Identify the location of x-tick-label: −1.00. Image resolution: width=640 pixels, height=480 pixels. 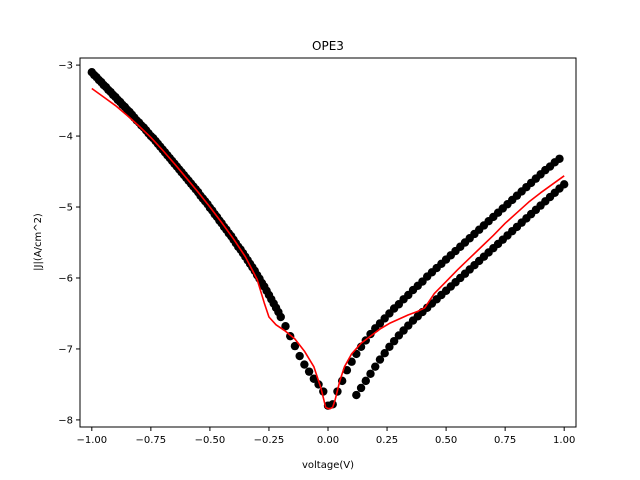
(91, 440).